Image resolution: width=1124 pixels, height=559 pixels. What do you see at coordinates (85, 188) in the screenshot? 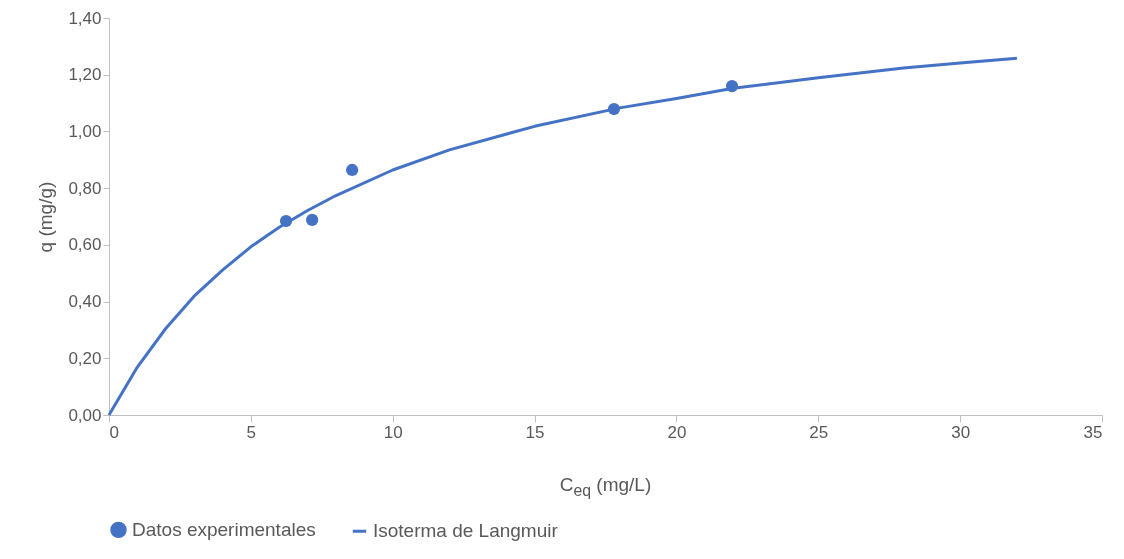
I see `y-tick-label: 0,80` at bounding box center [85, 188].